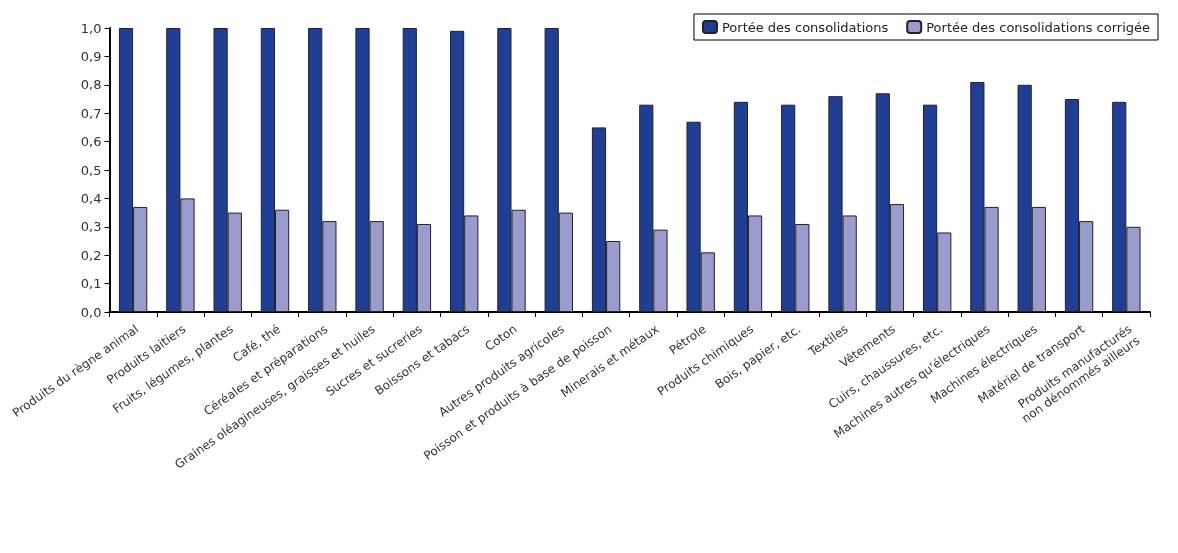  I want to click on y-tick-label: 0,8, so click(91, 85).